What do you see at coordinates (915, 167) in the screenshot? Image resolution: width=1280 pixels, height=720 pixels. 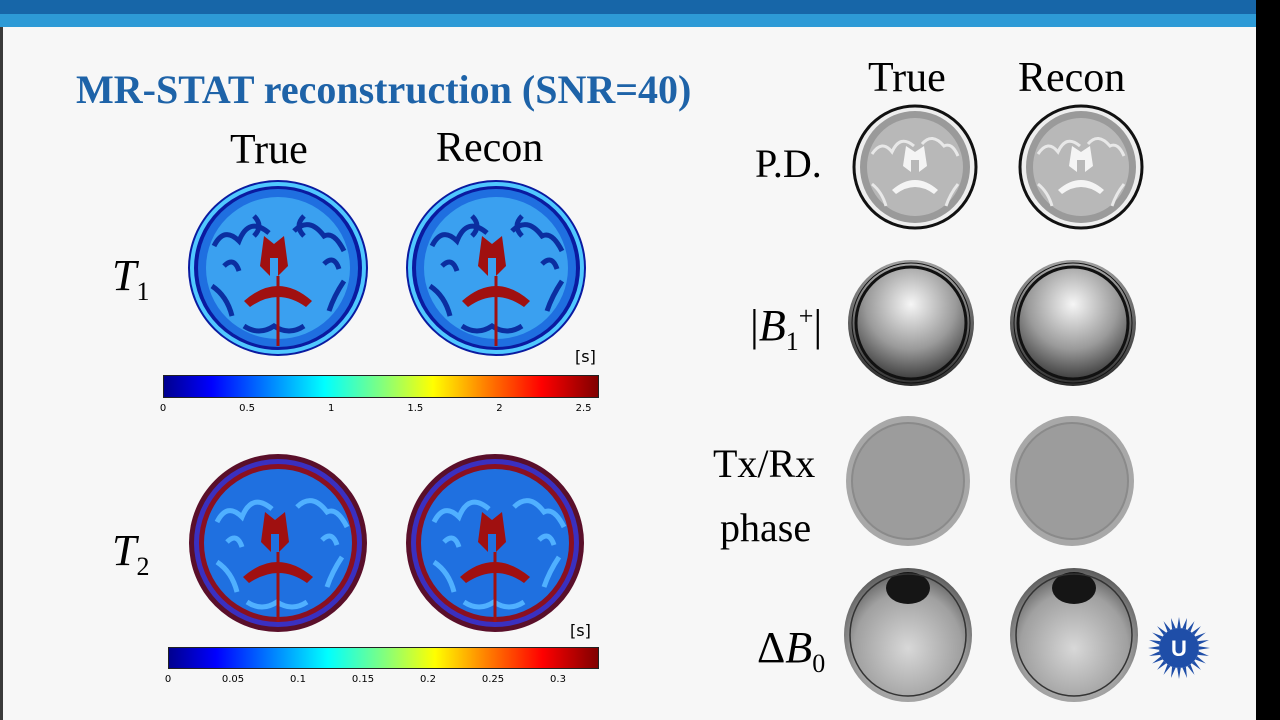 I see `pd-true-map` at bounding box center [915, 167].